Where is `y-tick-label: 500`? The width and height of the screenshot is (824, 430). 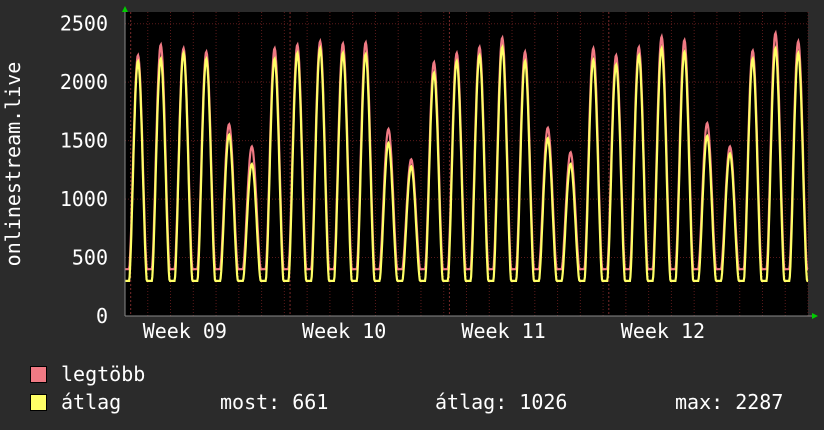
y-tick-label: 500 is located at coordinates (90, 258).